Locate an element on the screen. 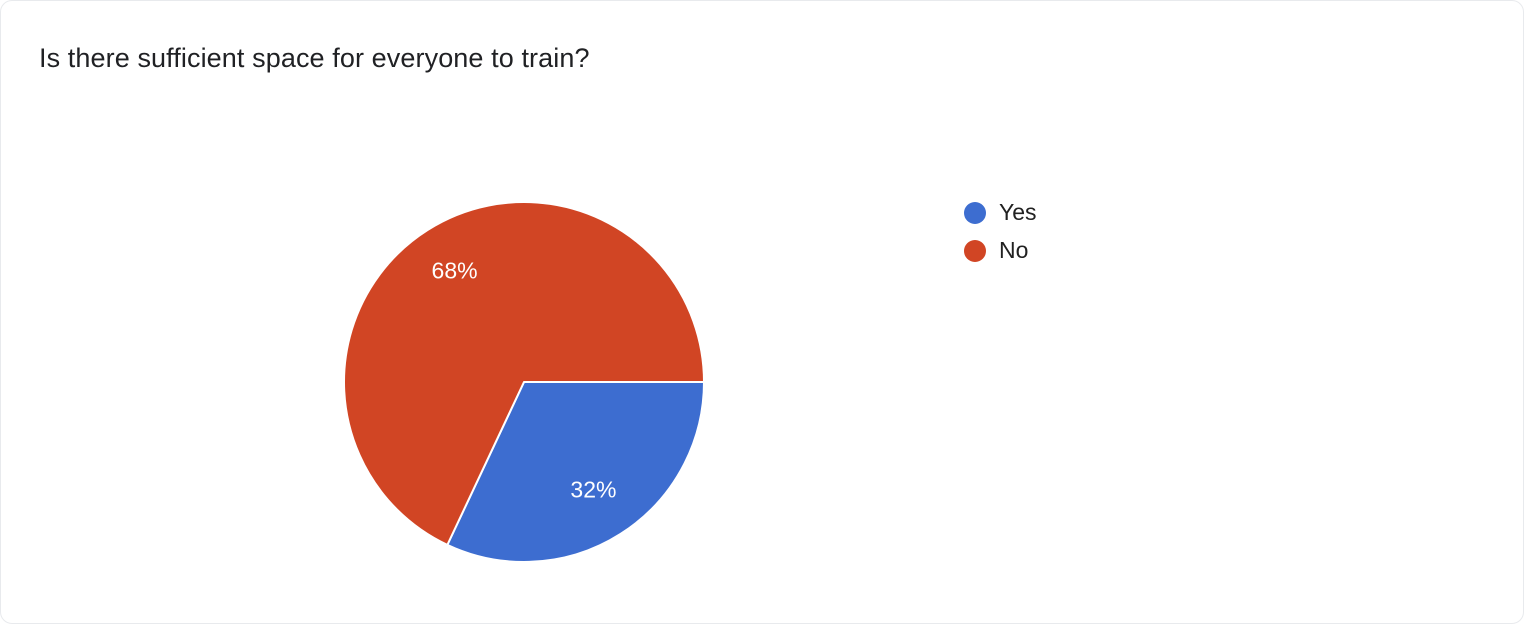 The width and height of the screenshot is (1526, 626). pie-slice-yes is located at coordinates (575, 472).